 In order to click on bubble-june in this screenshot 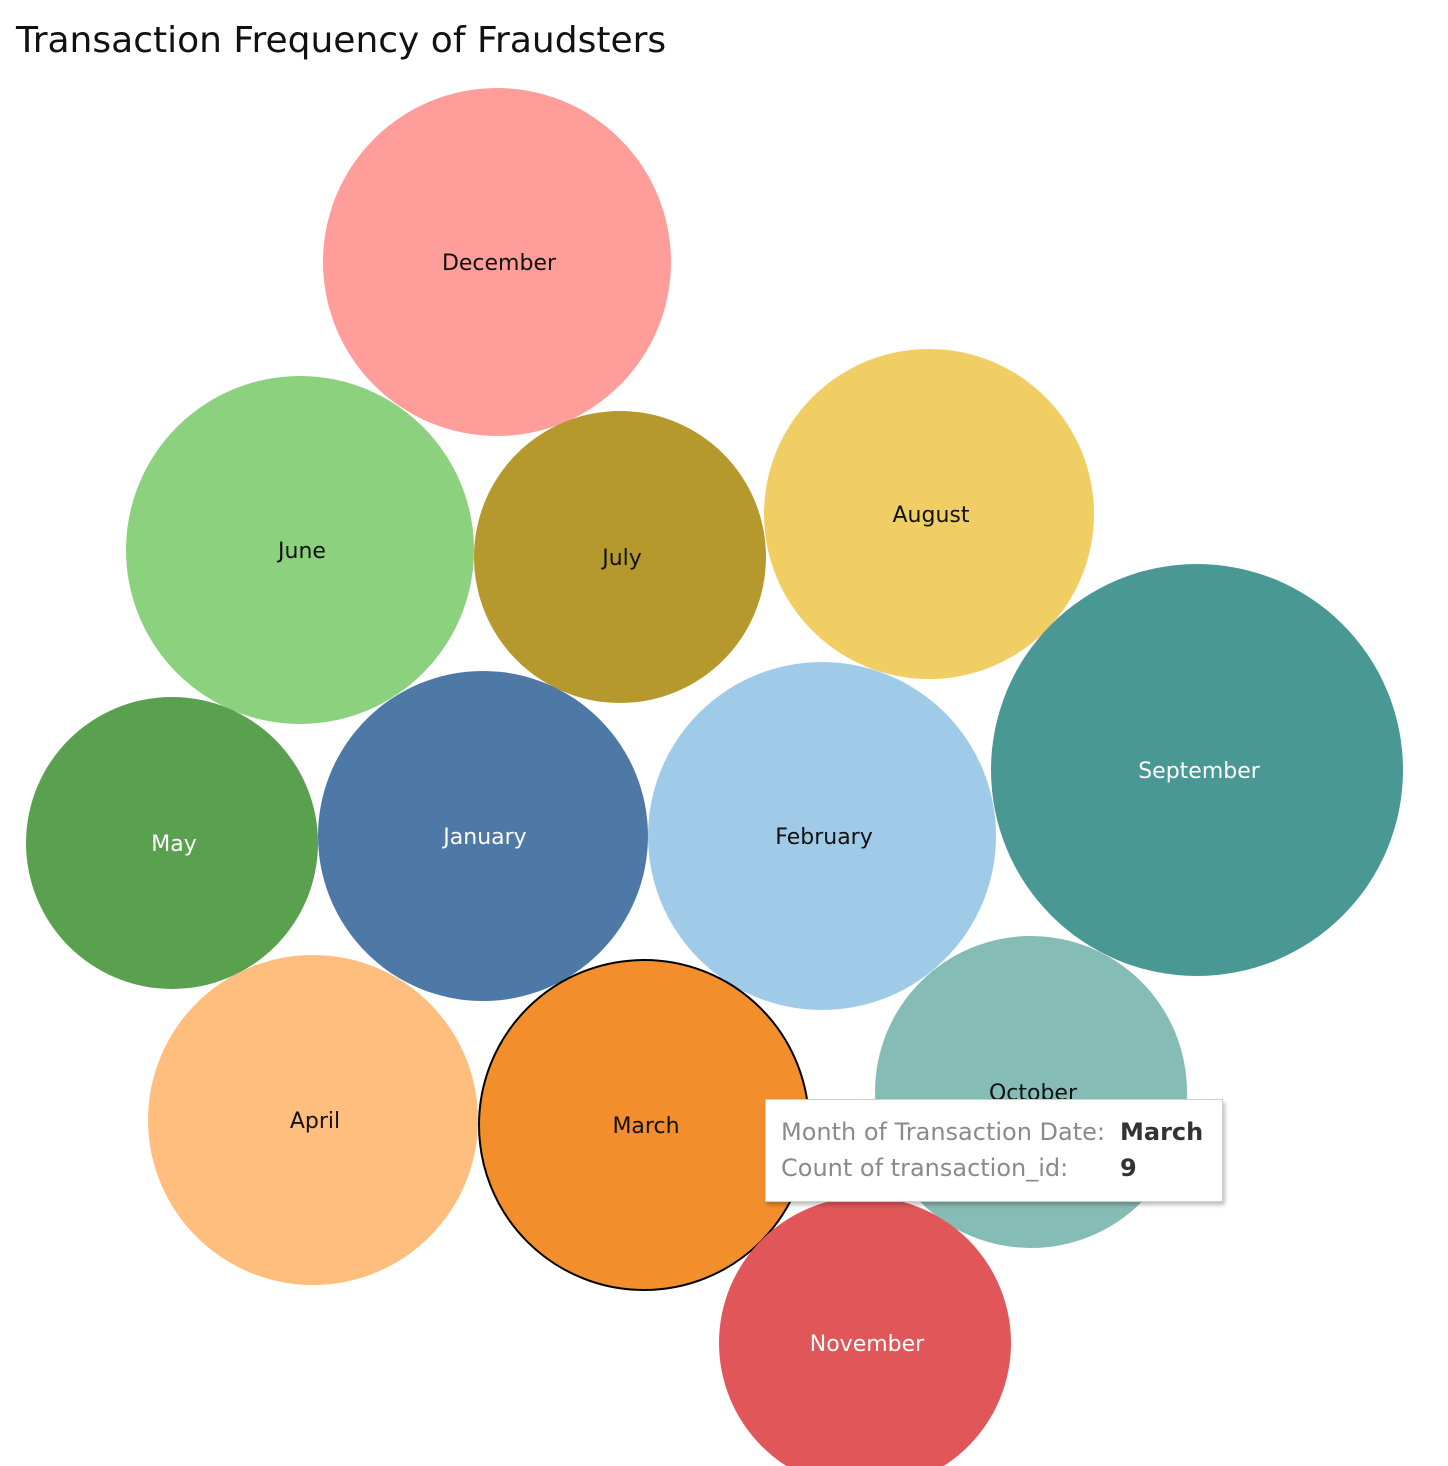, I will do `click(300, 550)`.